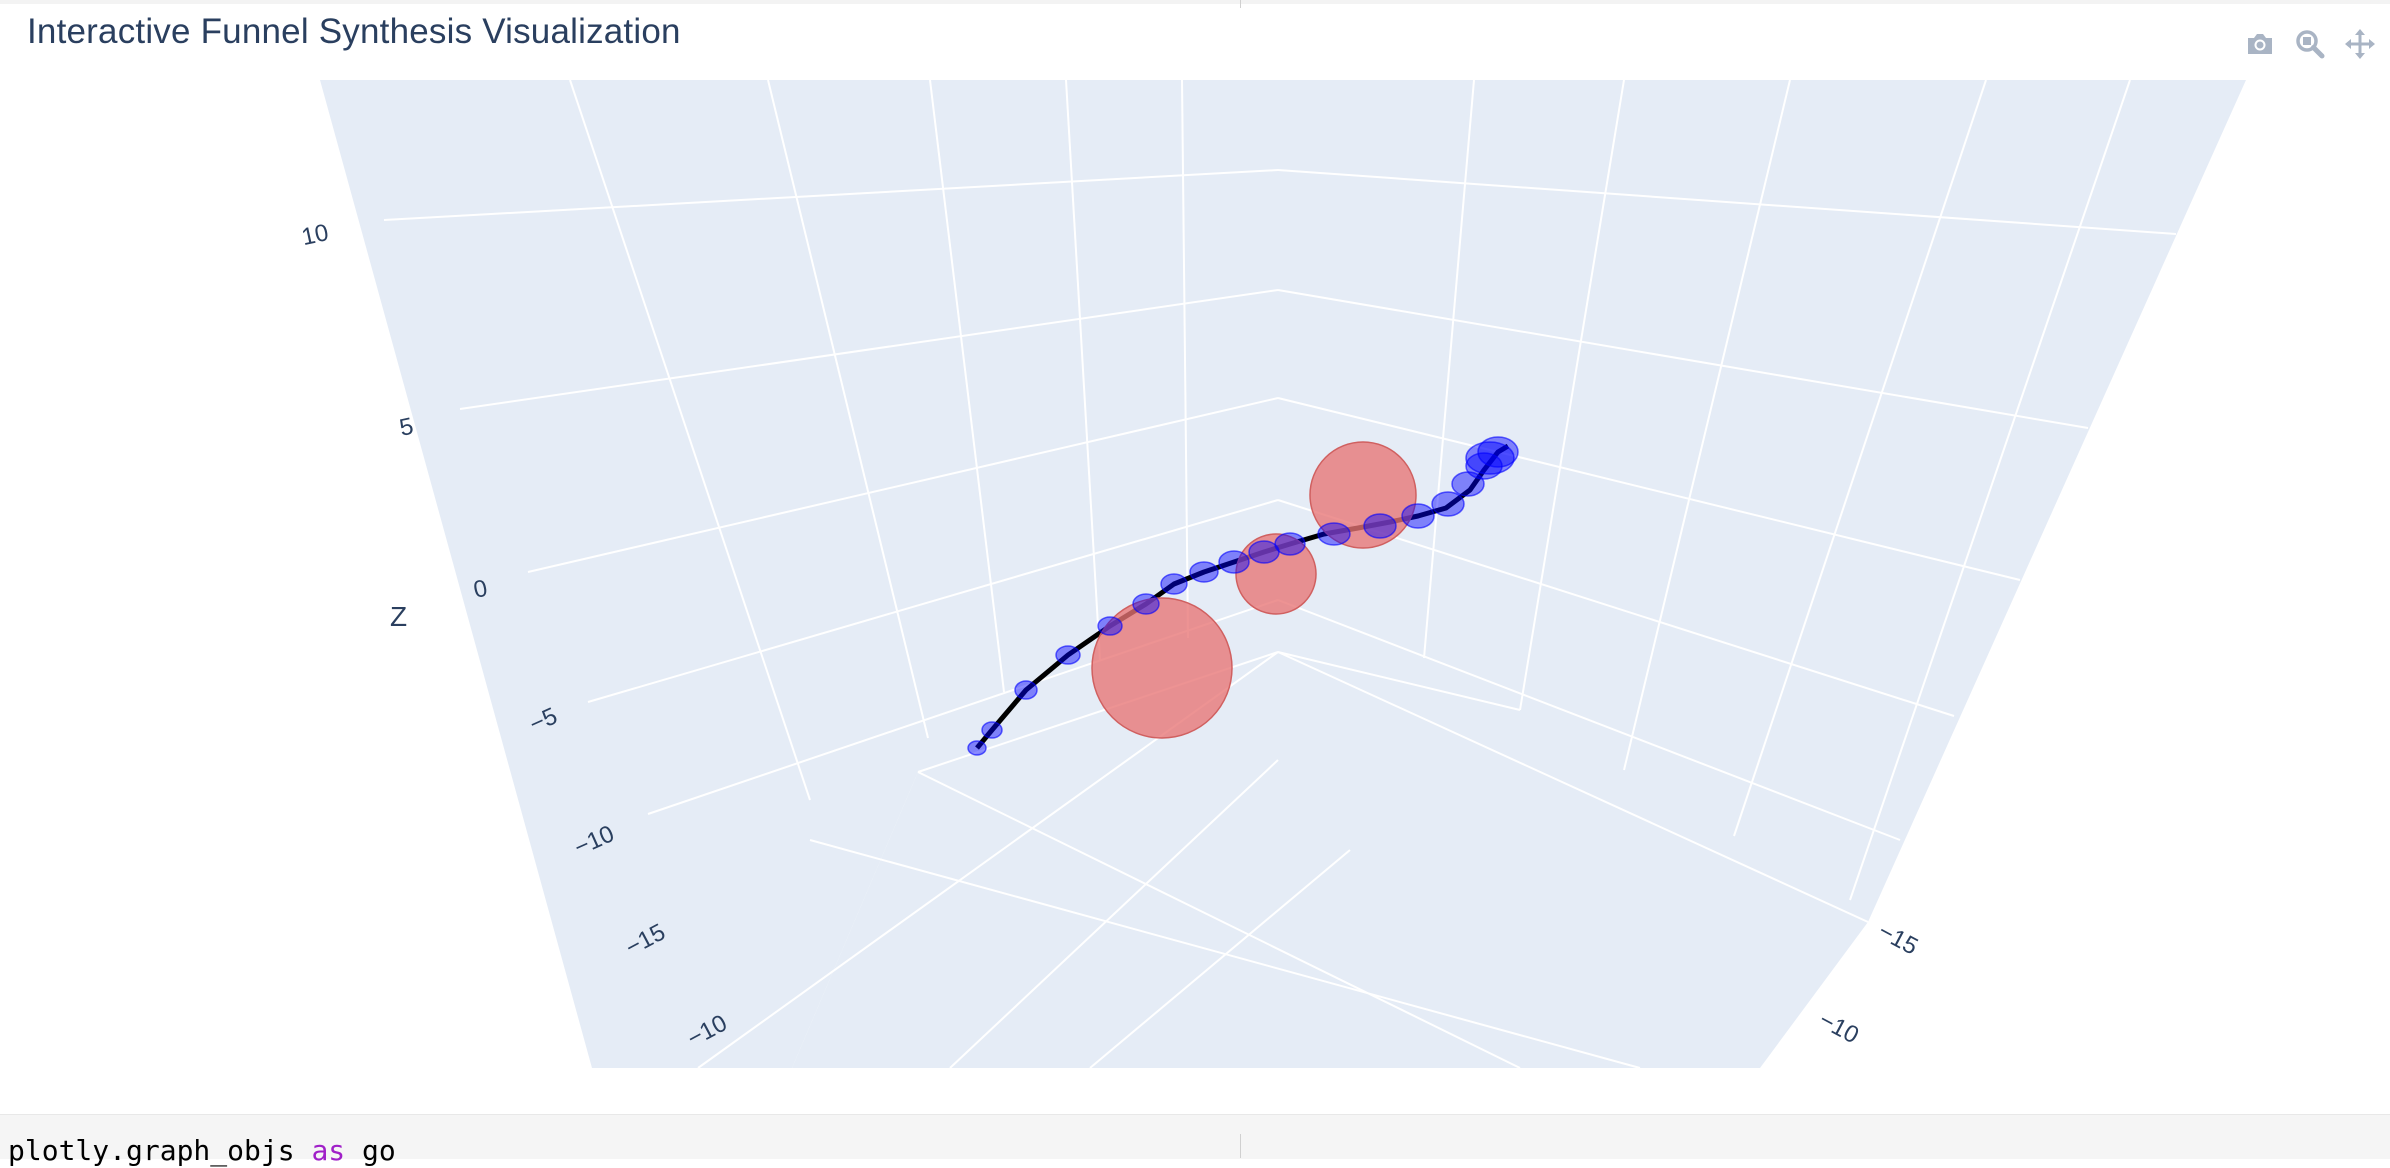 The height and width of the screenshot is (1168, 2390). Describe the element at coordinates (480, 589) in the screenshot. I see `z-tick-label: 0` at that location.